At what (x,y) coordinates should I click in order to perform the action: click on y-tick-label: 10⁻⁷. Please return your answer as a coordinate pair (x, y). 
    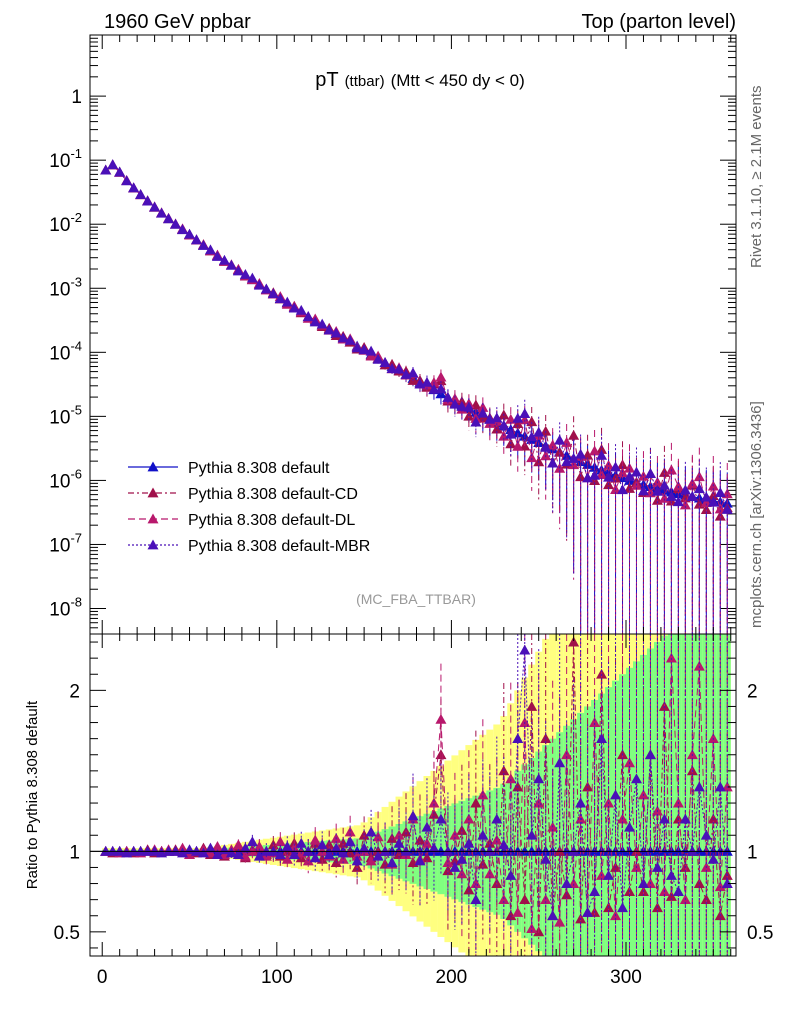
    Looking at the image, I should click on (65, 543).